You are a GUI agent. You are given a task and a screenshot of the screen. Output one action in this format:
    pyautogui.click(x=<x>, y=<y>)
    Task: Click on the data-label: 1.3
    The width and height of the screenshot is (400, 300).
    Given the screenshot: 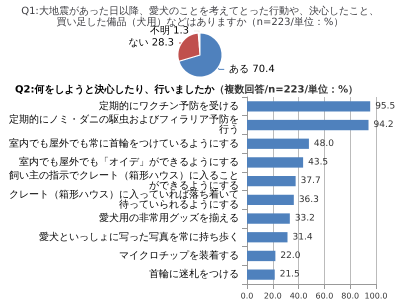 What is the action you would take?
    pyautogui.click(x=181, y=31)
    